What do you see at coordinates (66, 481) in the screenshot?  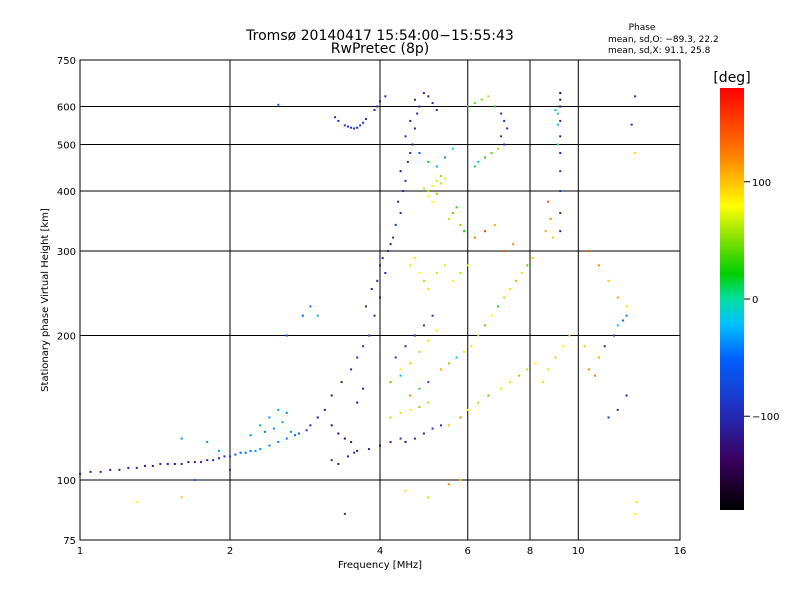 I see `y-tick-label: 100` at bounding box center [66, 481].